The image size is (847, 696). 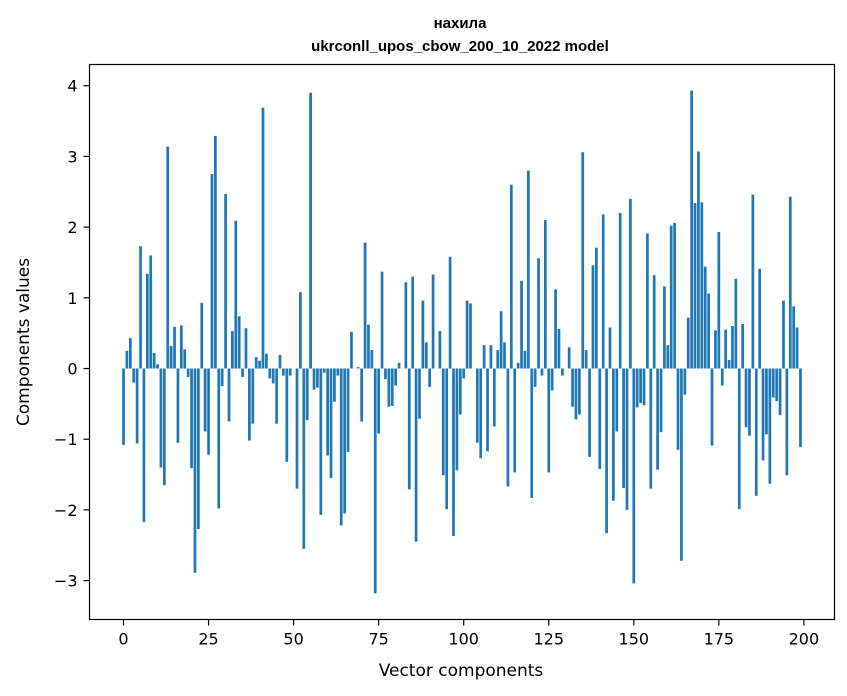 I want to click on x-tick-label: 200, so click(x=804, y=639).